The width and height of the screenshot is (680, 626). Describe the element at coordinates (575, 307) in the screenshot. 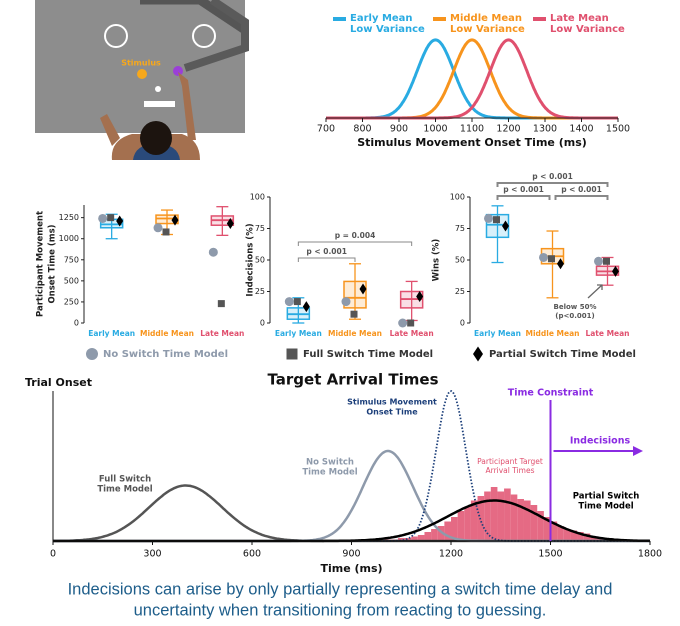

I see `note-label: Below 50%` at that location.